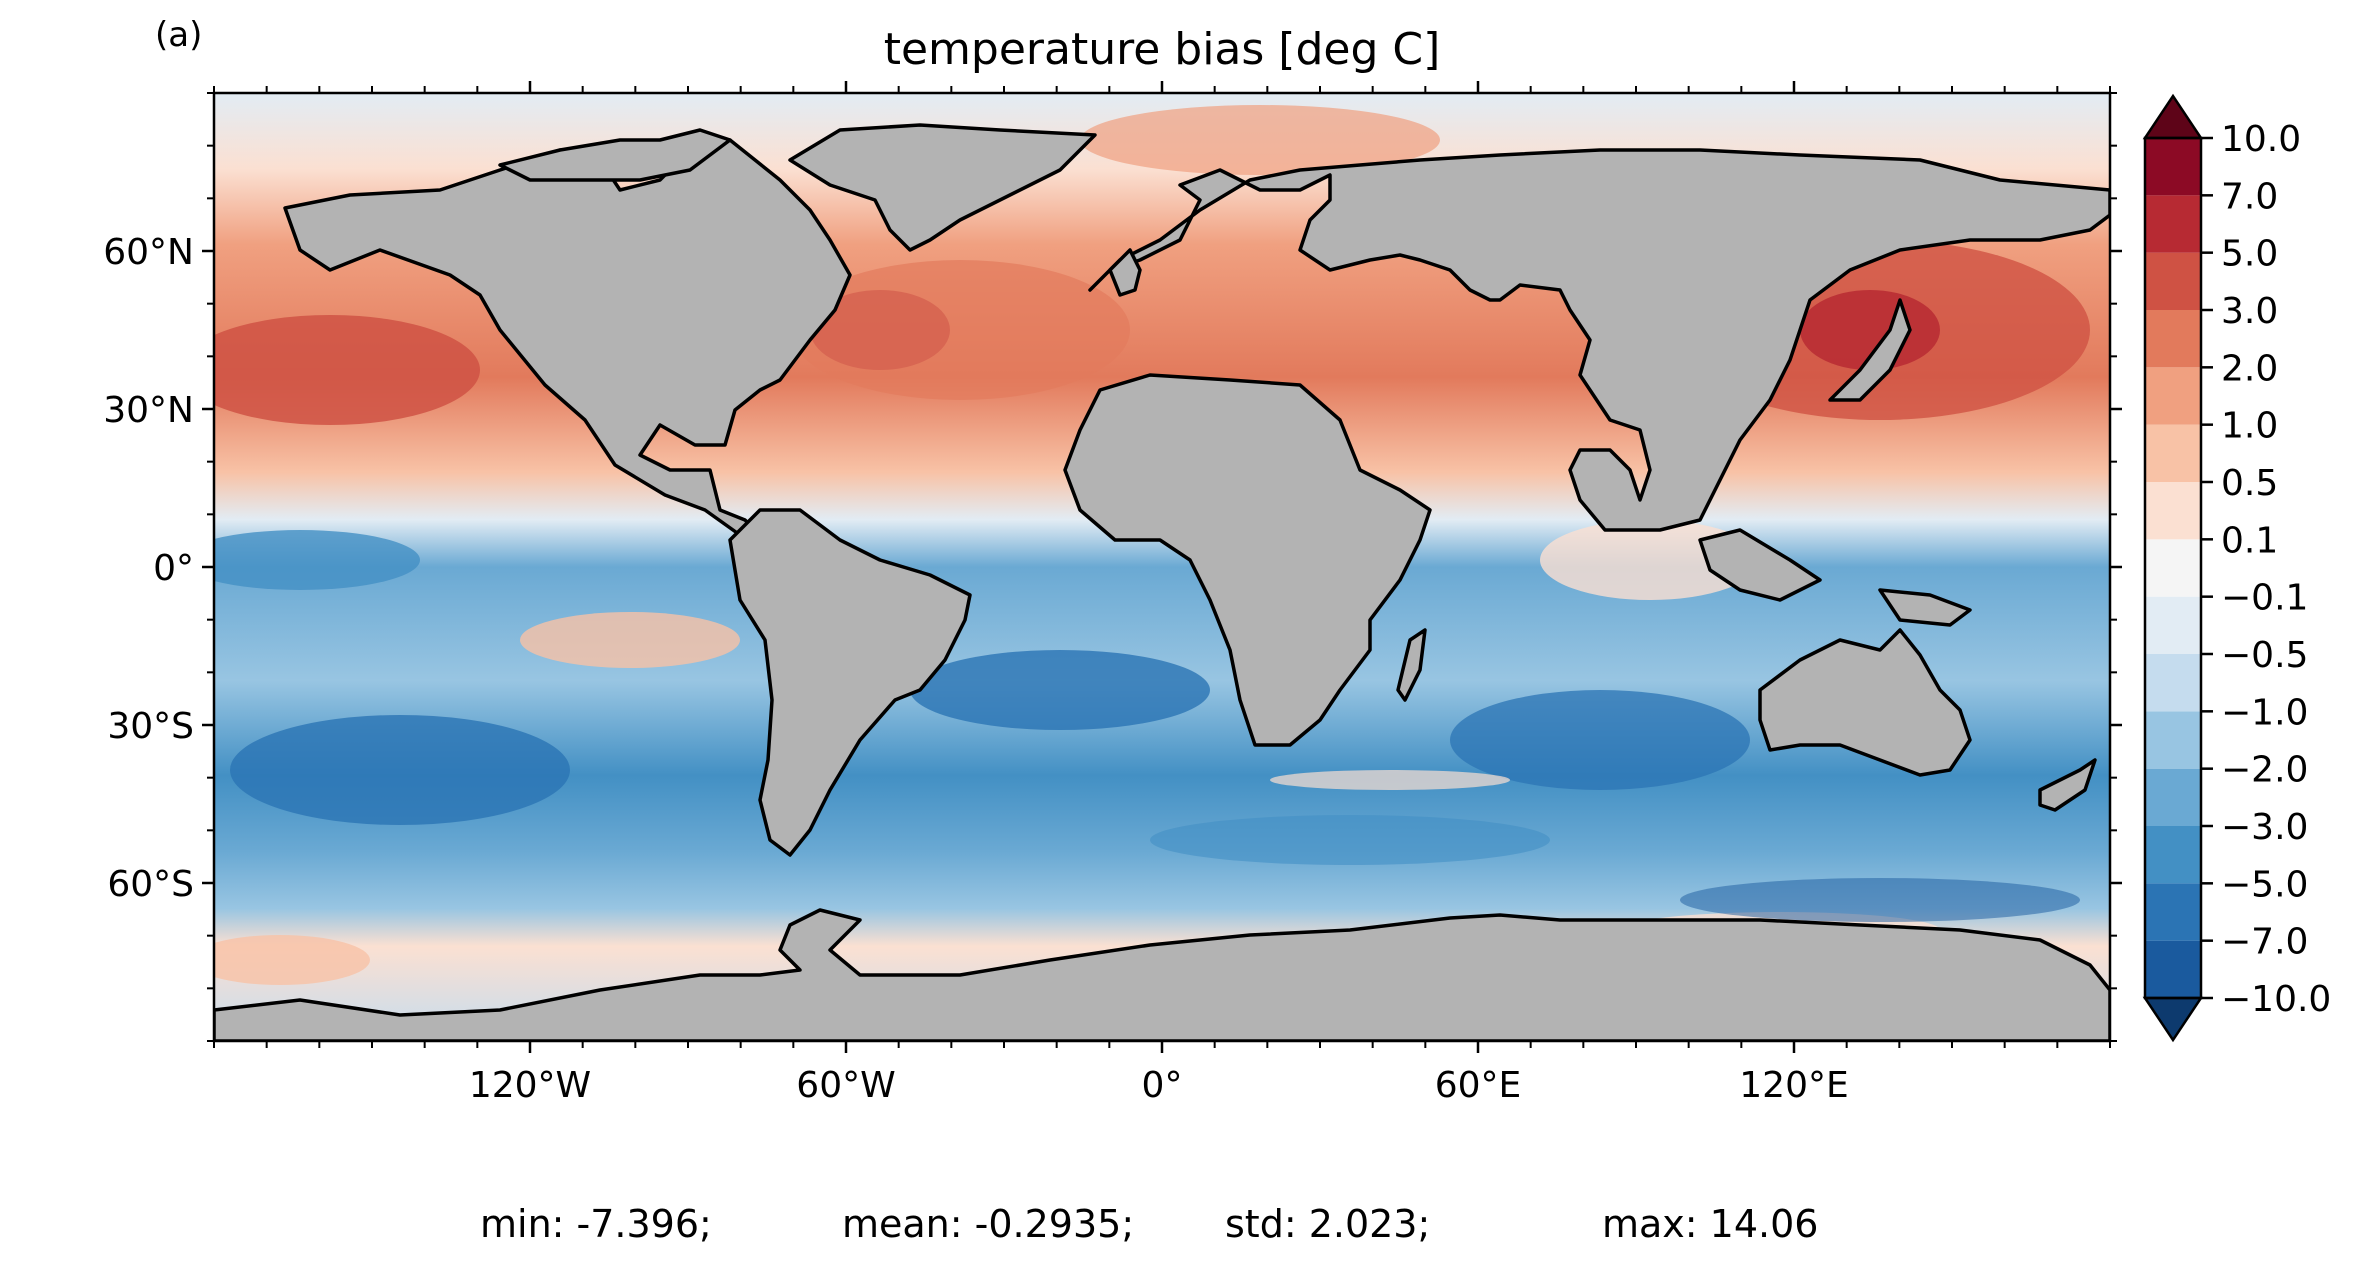 The height and width of the screenshot is (1263, 2362). Describe the element at coordinates (1760, 565) in the screenshot. I see `southeast-asia-islands` at that location.